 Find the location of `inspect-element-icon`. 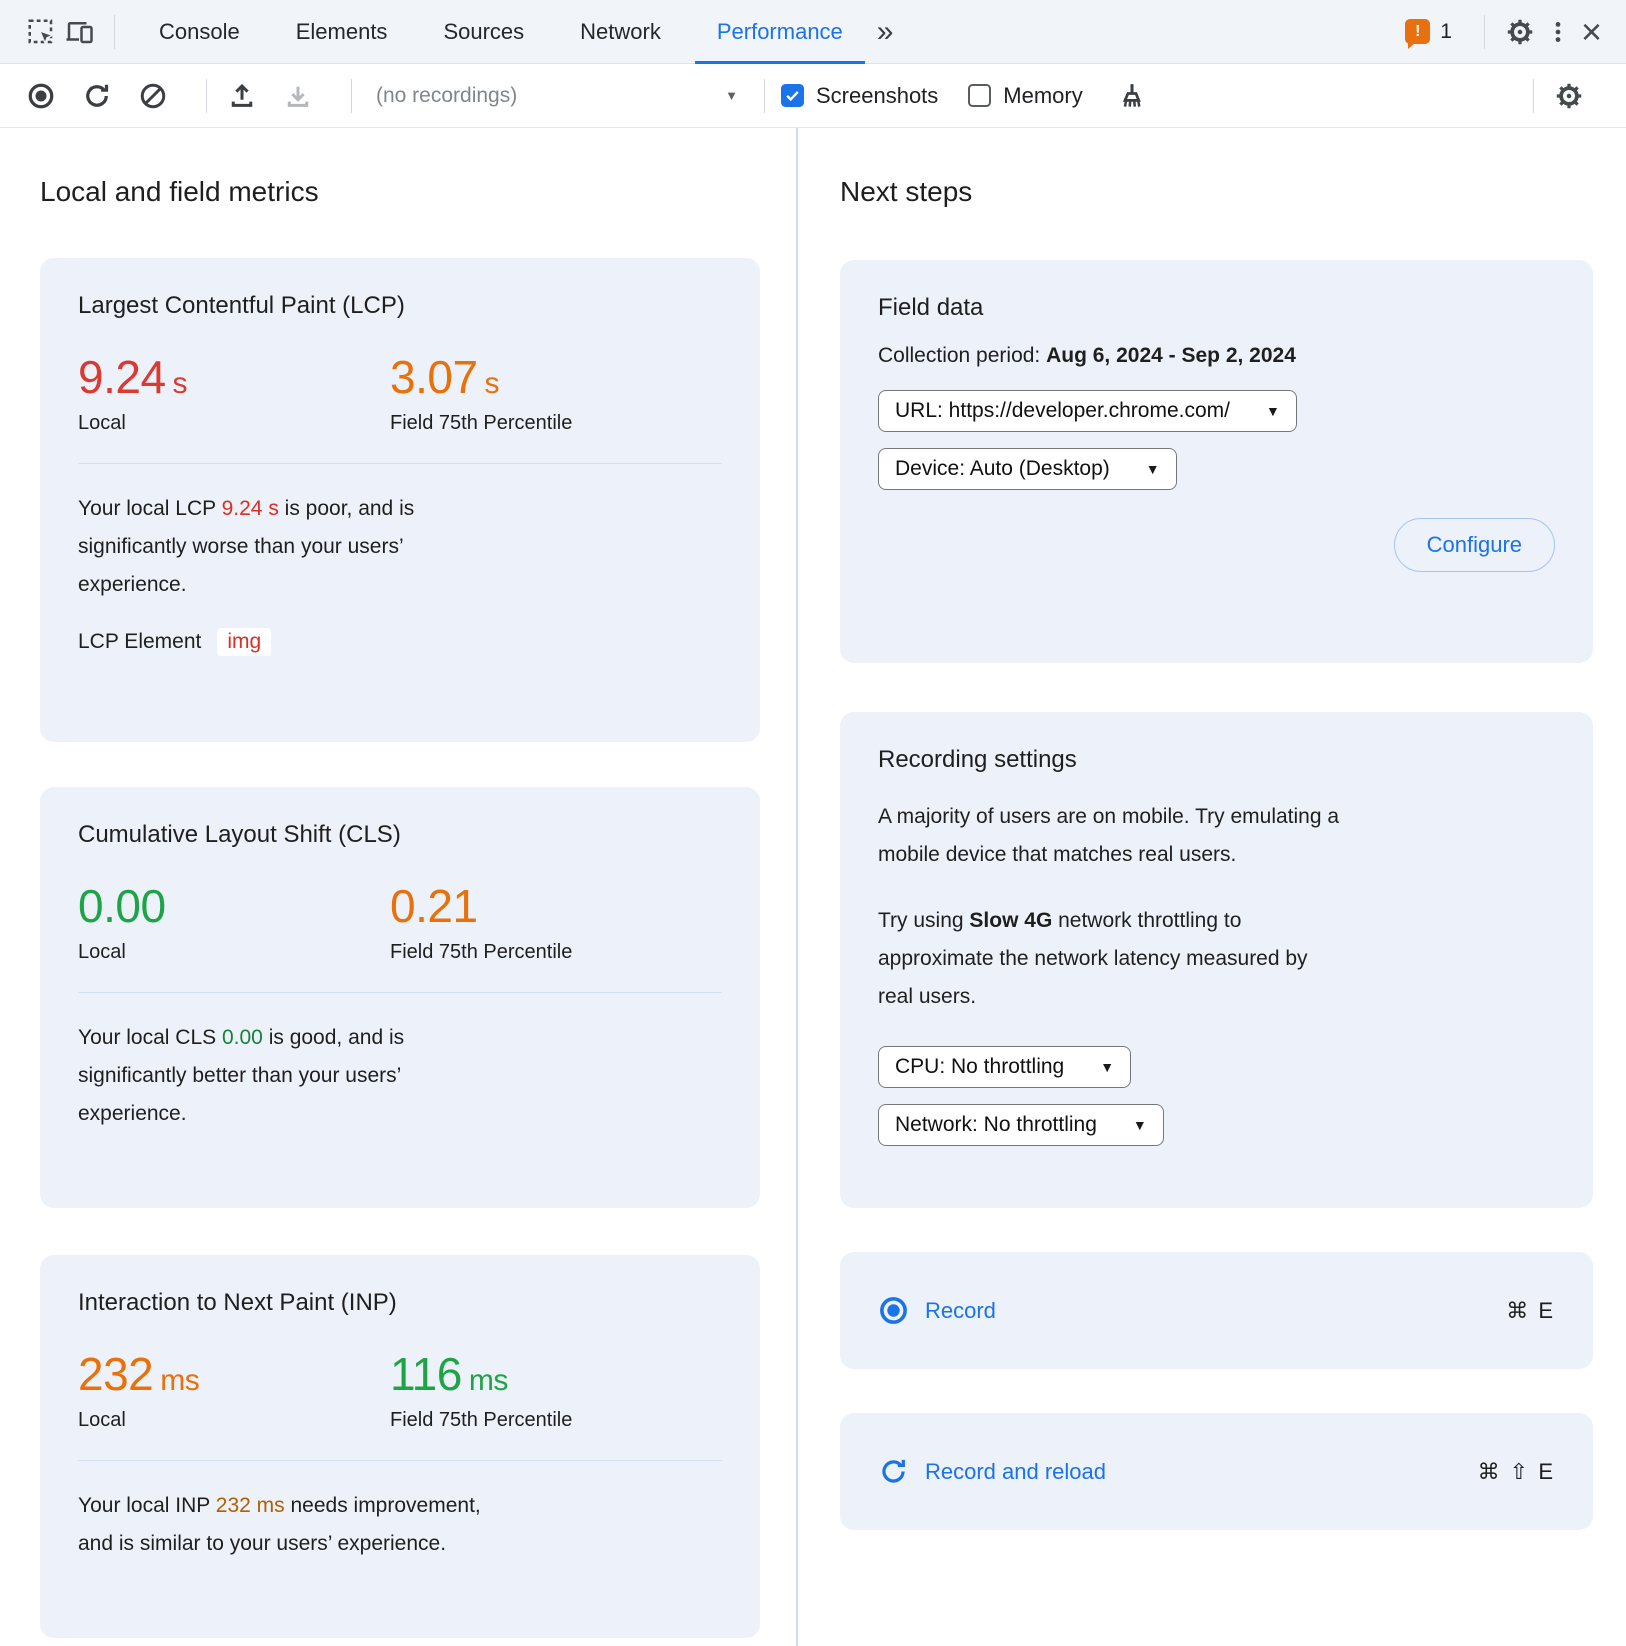

inspect-element-icon is located at coordinates (41, 32).